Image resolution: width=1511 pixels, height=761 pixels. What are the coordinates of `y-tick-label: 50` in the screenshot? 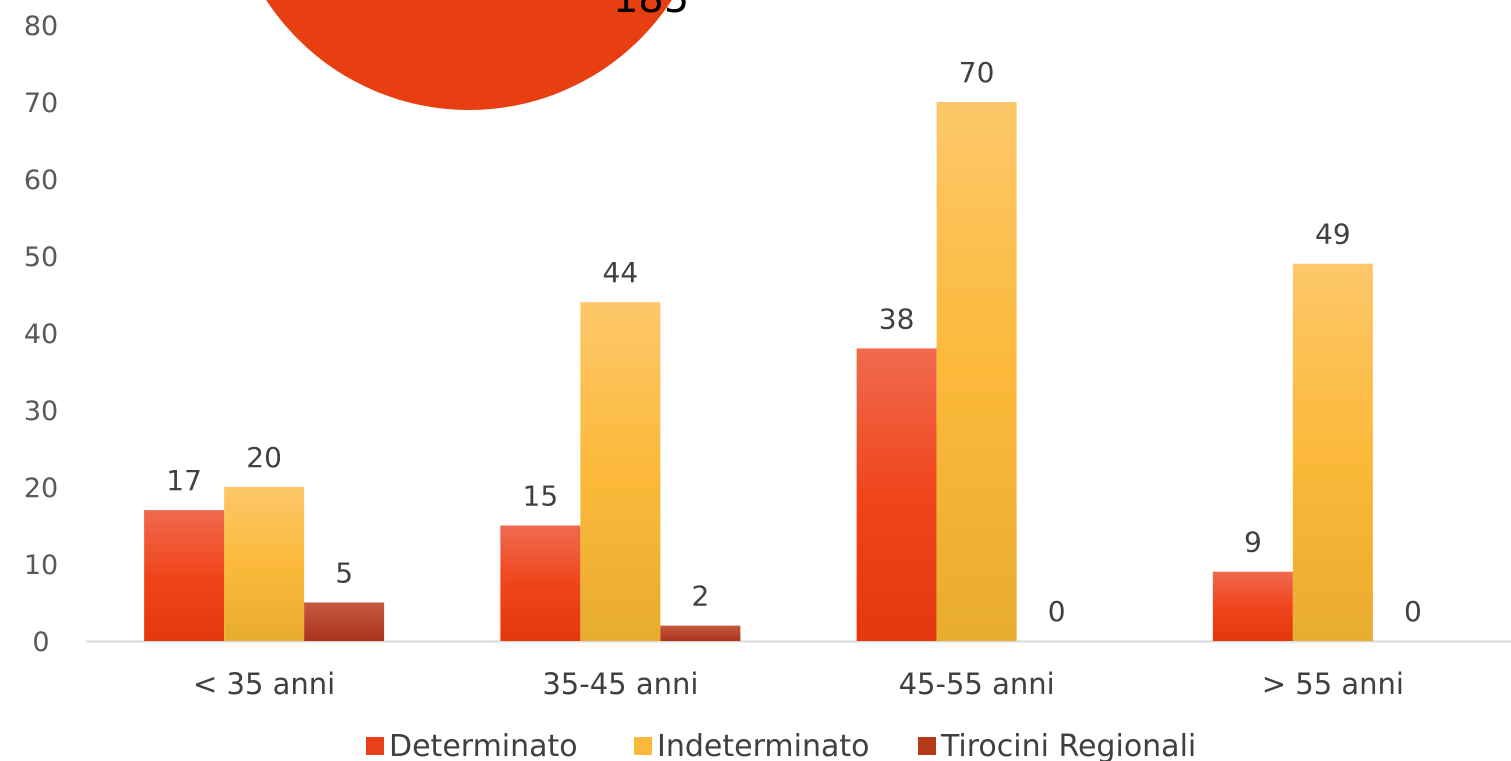 It's located at (41, 257).